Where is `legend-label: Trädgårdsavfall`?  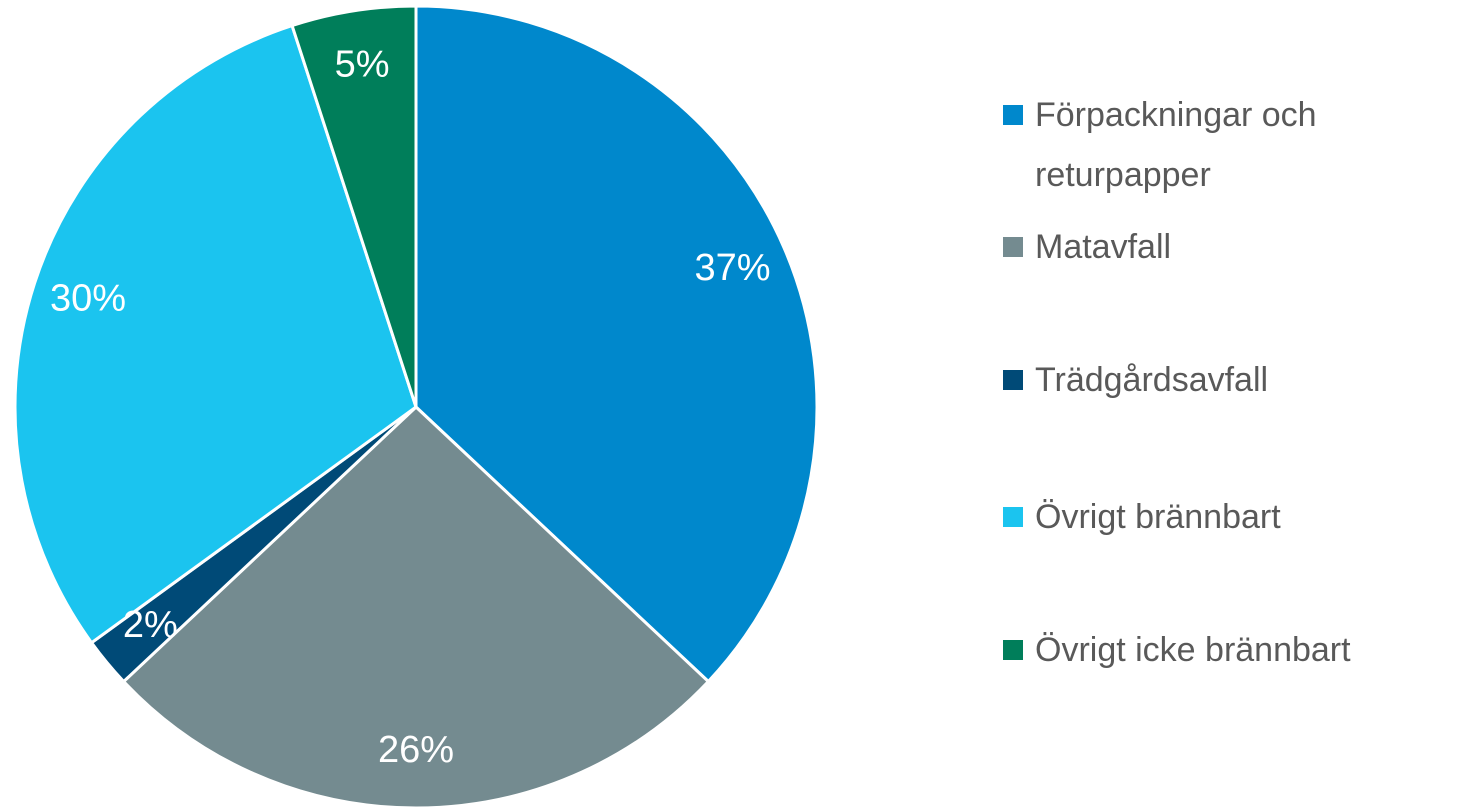 legend-label: Trädgårdsavfall is located at coordinates (1152, 380).